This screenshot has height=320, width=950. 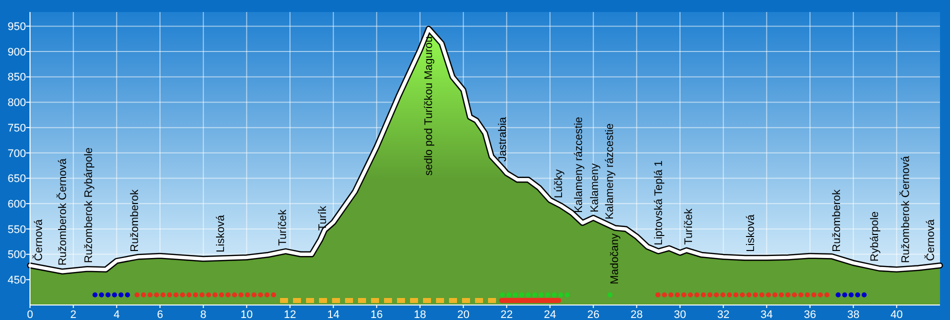 What do you see at coordinates (17, 255) in the screenshot?
I see `y-tick-label: 500` at bounding box center [17, 255].